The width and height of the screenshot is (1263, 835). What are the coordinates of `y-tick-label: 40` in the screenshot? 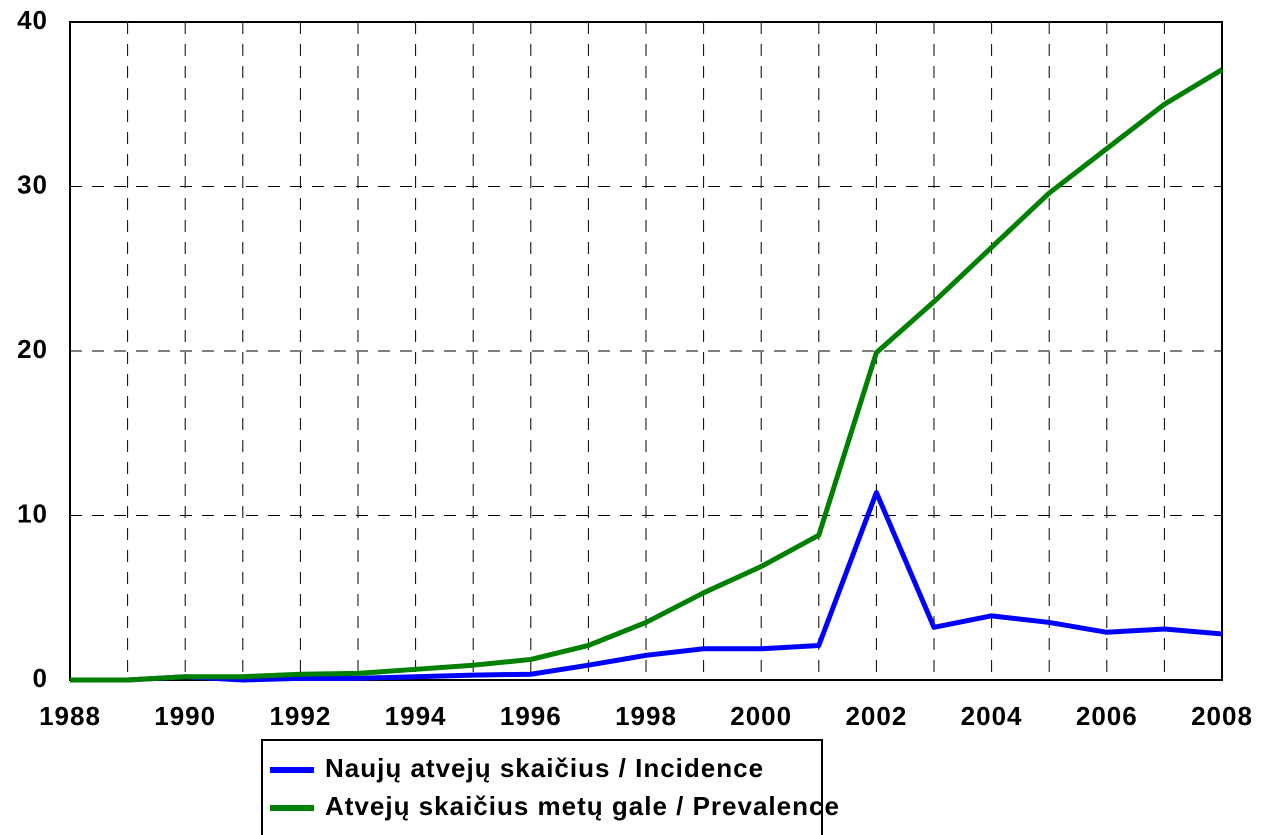 It's located at (32, 20).